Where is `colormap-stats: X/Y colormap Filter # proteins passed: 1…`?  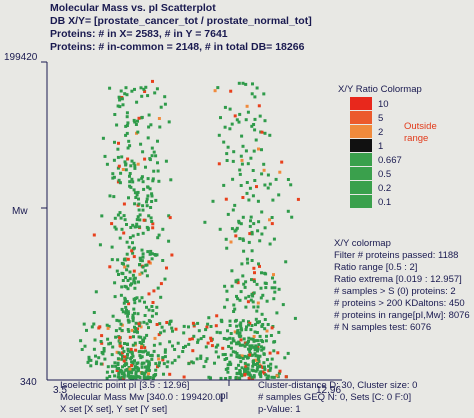
colormap-stats: X/Y colormap Filter # proteins passed: 1… is located at coordinates (402, 286).